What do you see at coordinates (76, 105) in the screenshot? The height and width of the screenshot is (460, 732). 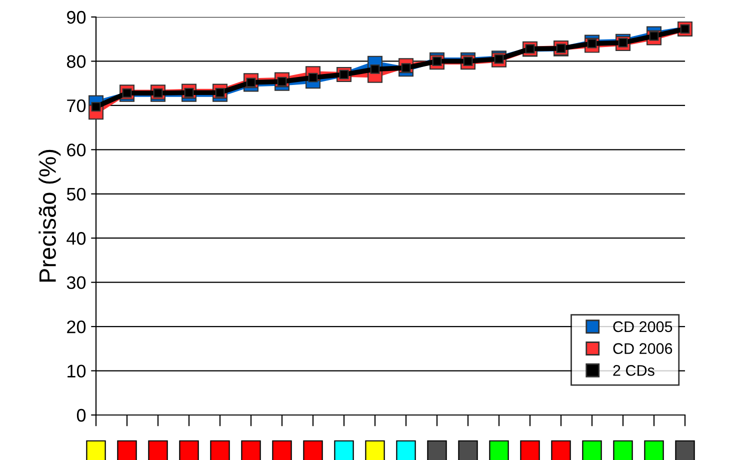 I see `y-tick-label: 70` at bounding box center [76, 105].